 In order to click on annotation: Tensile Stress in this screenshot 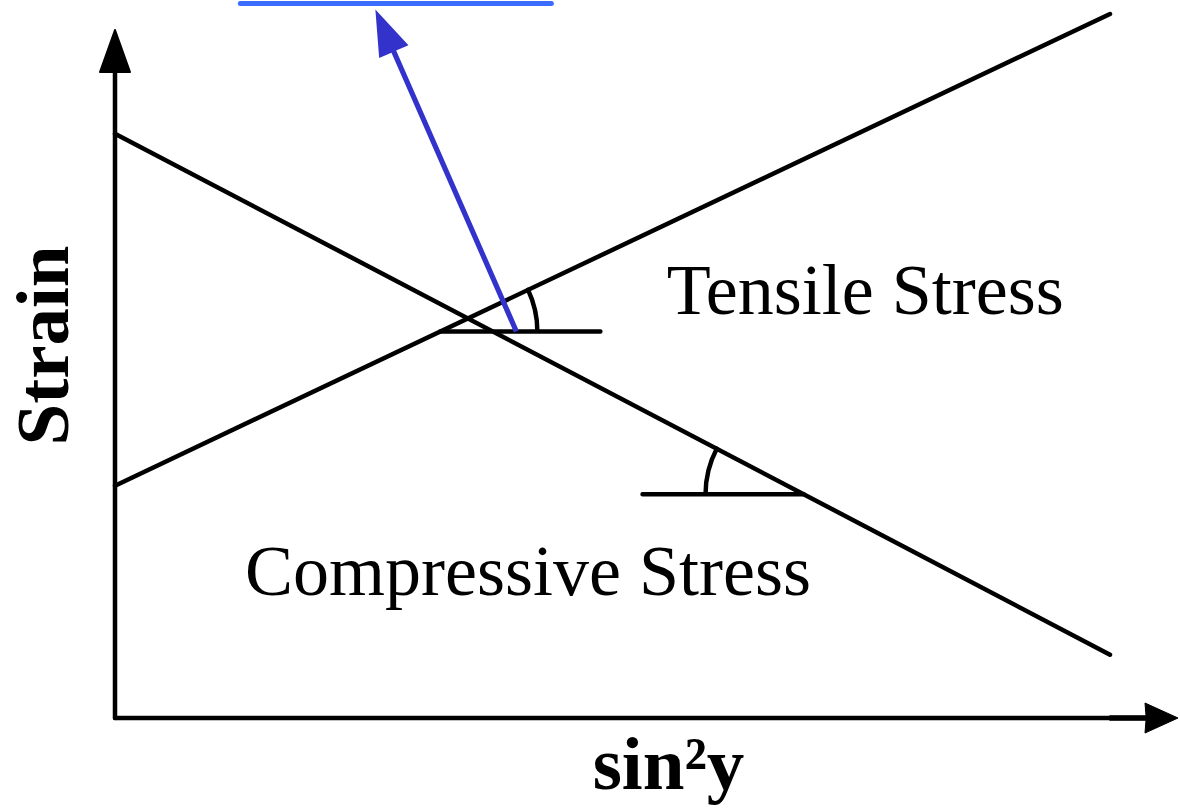, I will do `click(865, 290)`.